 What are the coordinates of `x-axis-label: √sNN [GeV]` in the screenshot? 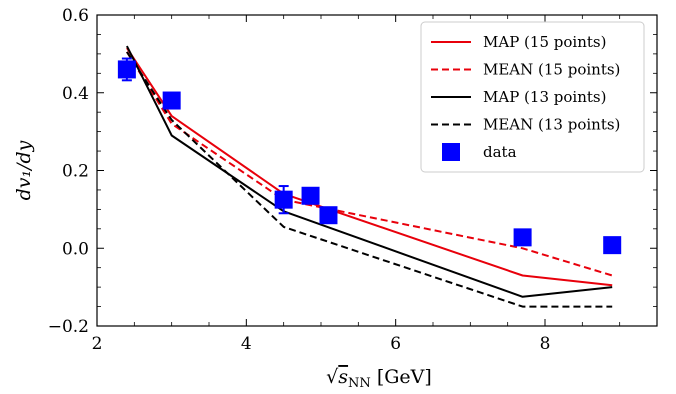 It's located at (379, 378).